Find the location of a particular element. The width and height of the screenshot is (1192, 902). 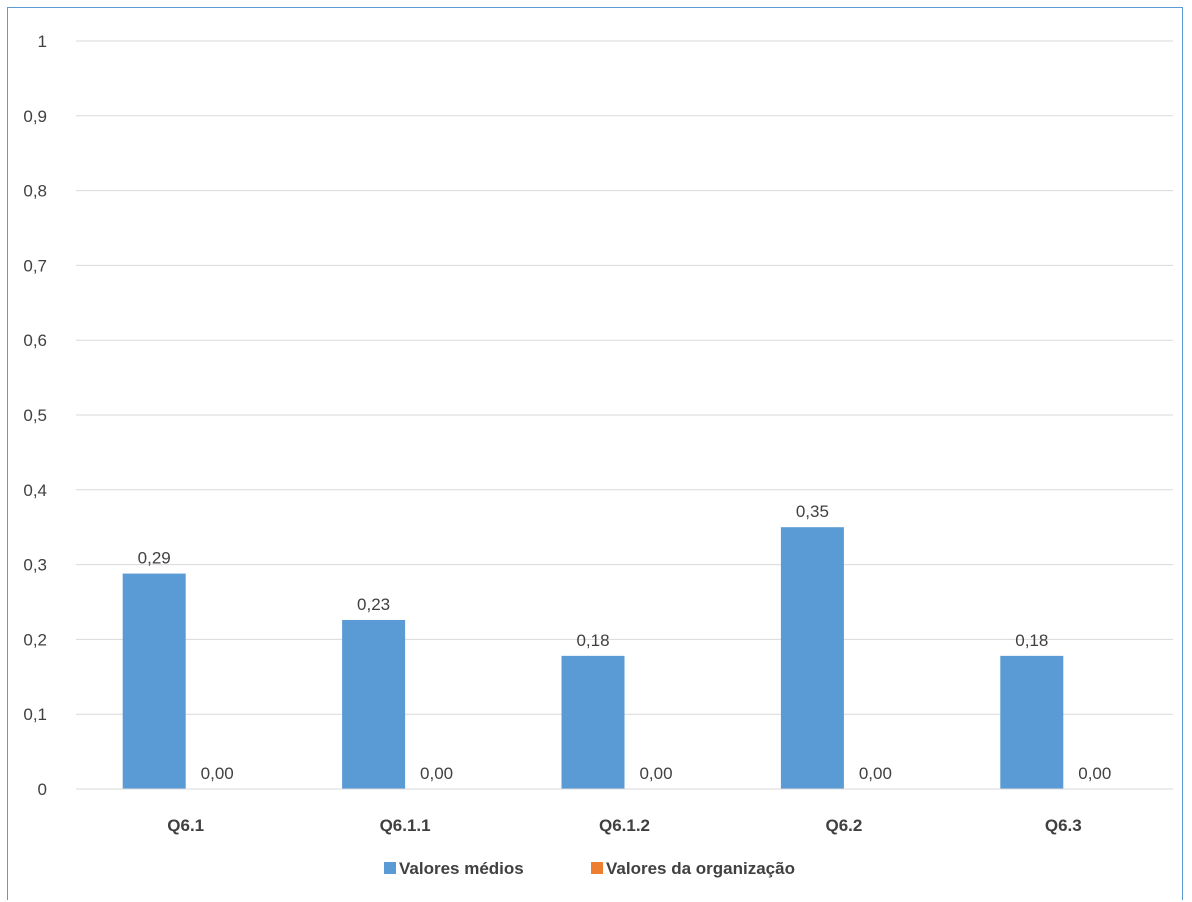

data-label: 0,35 is located at coordinates (812, 511).